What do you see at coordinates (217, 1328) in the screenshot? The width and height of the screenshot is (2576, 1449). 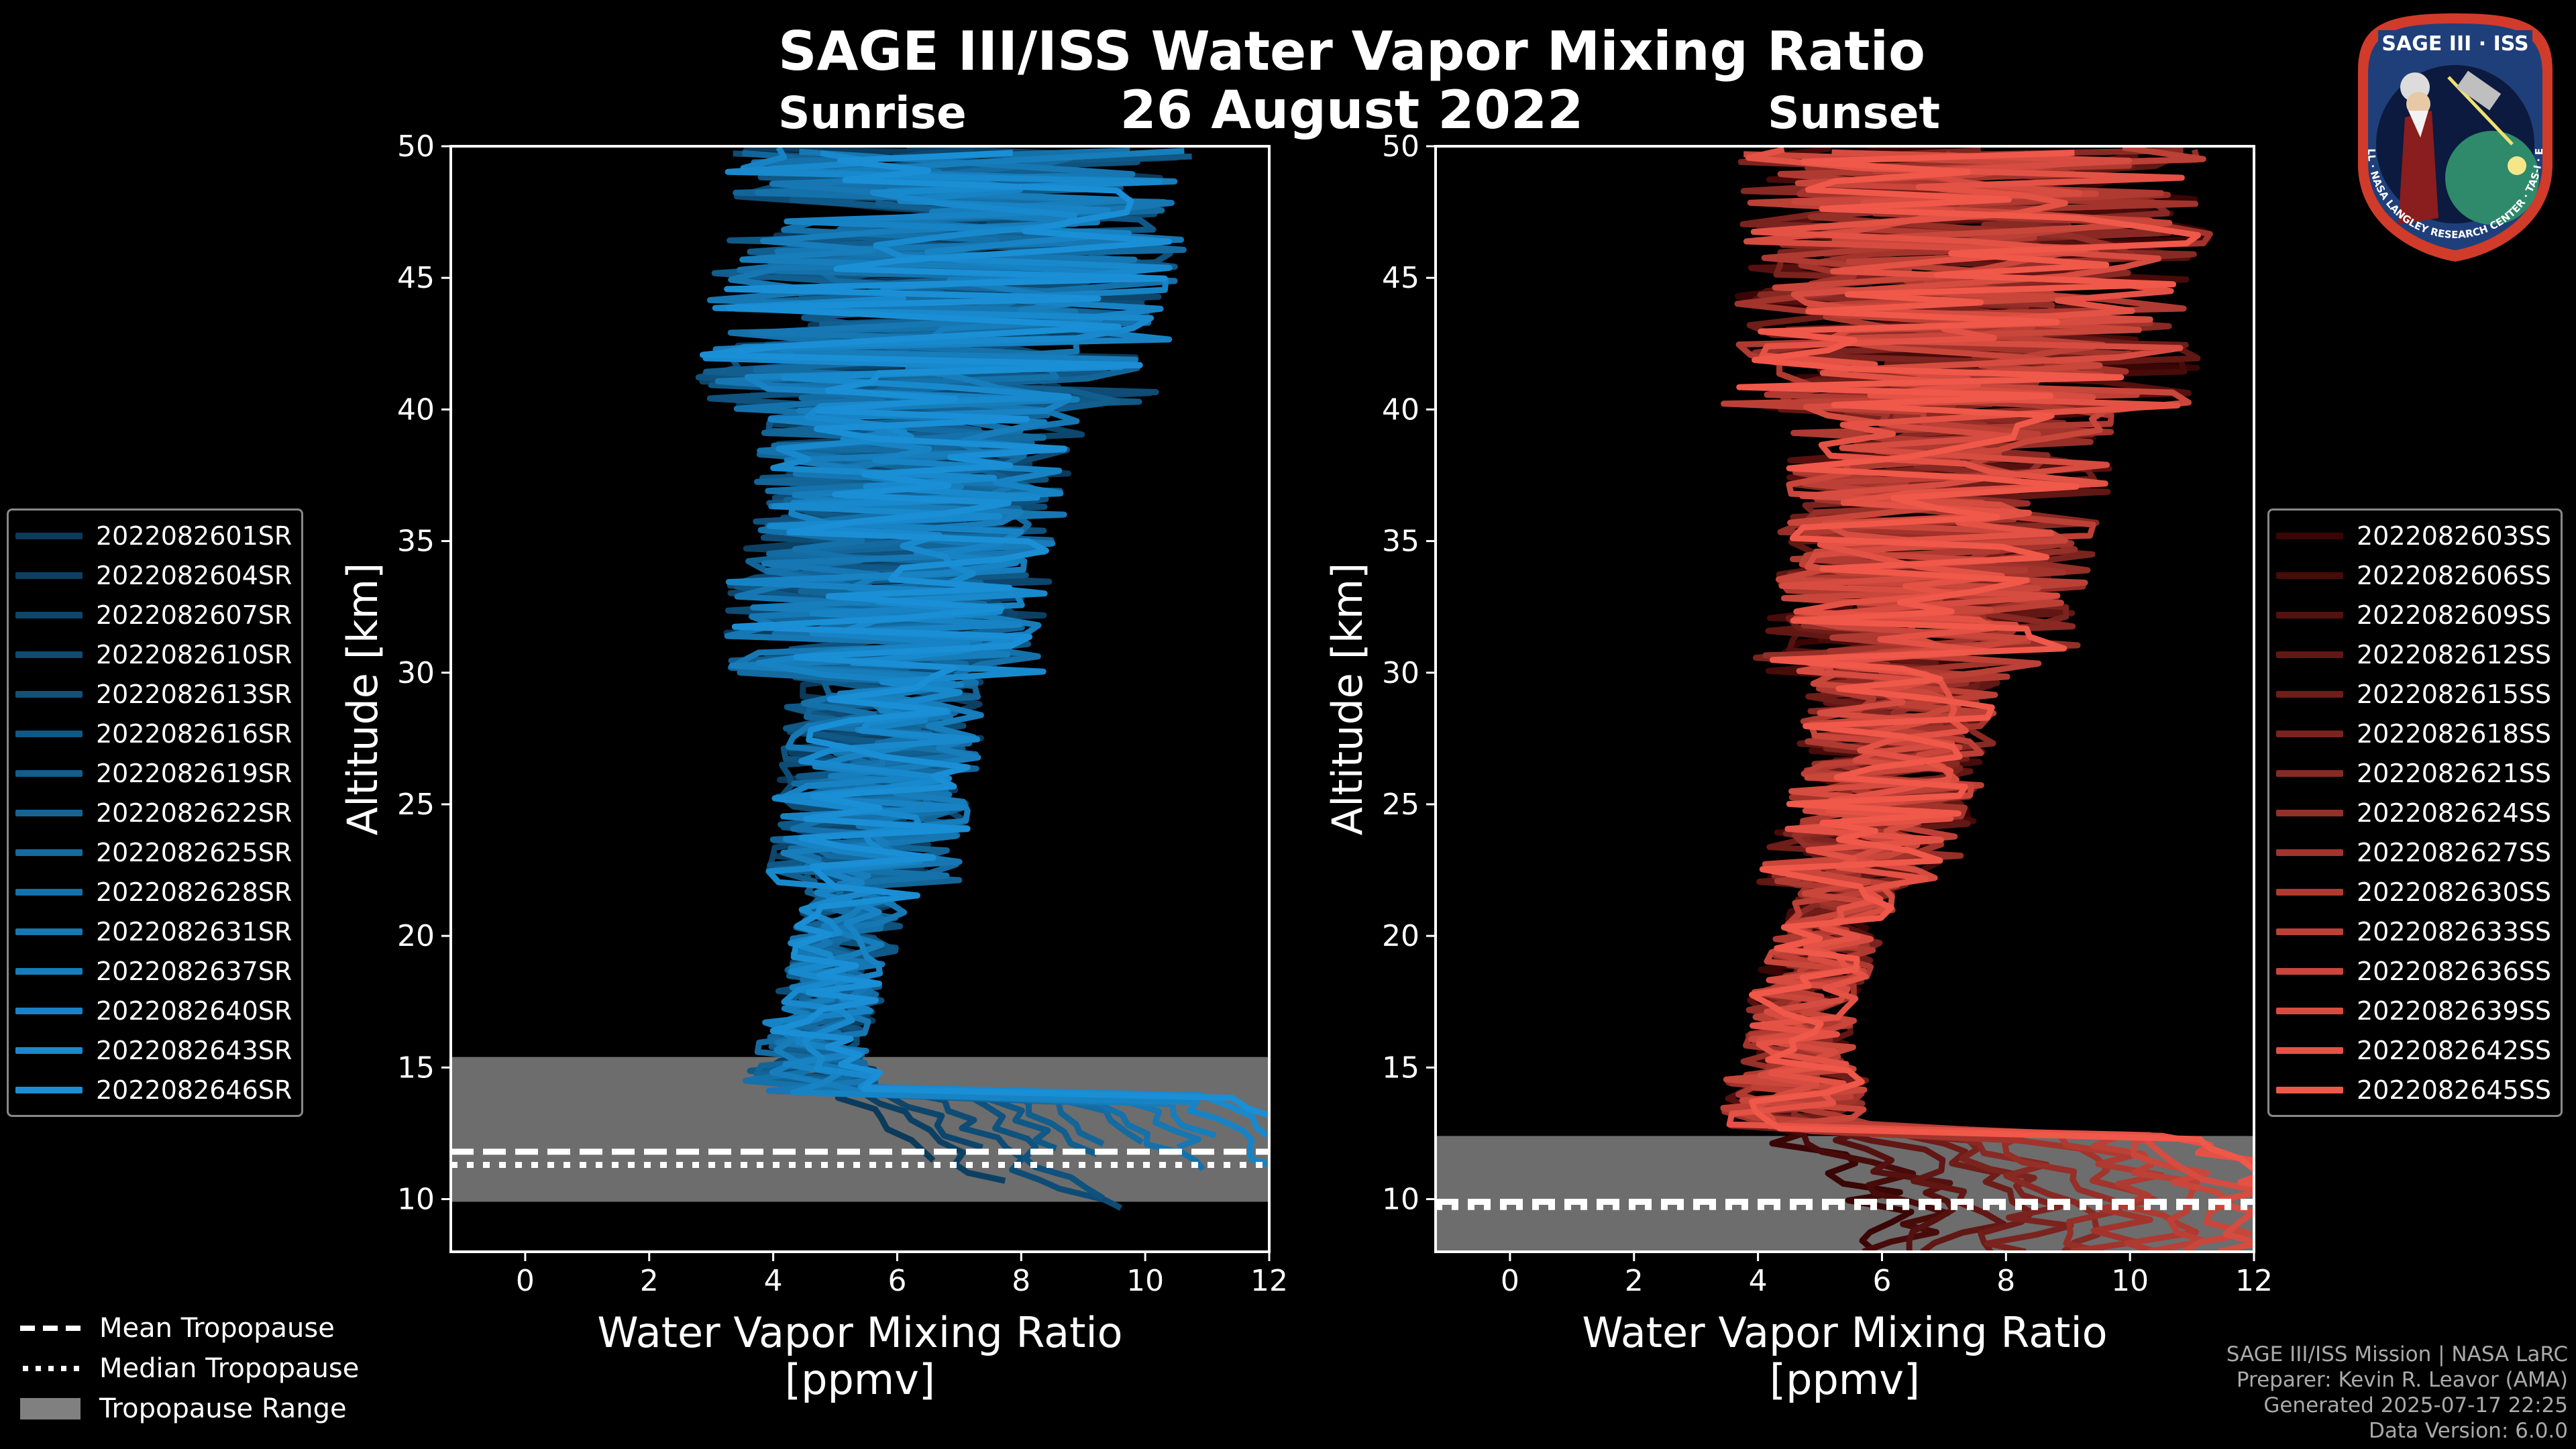 I see `mean-tropopause-label: Mean Tropopause` at bounding box center [217, 1328].